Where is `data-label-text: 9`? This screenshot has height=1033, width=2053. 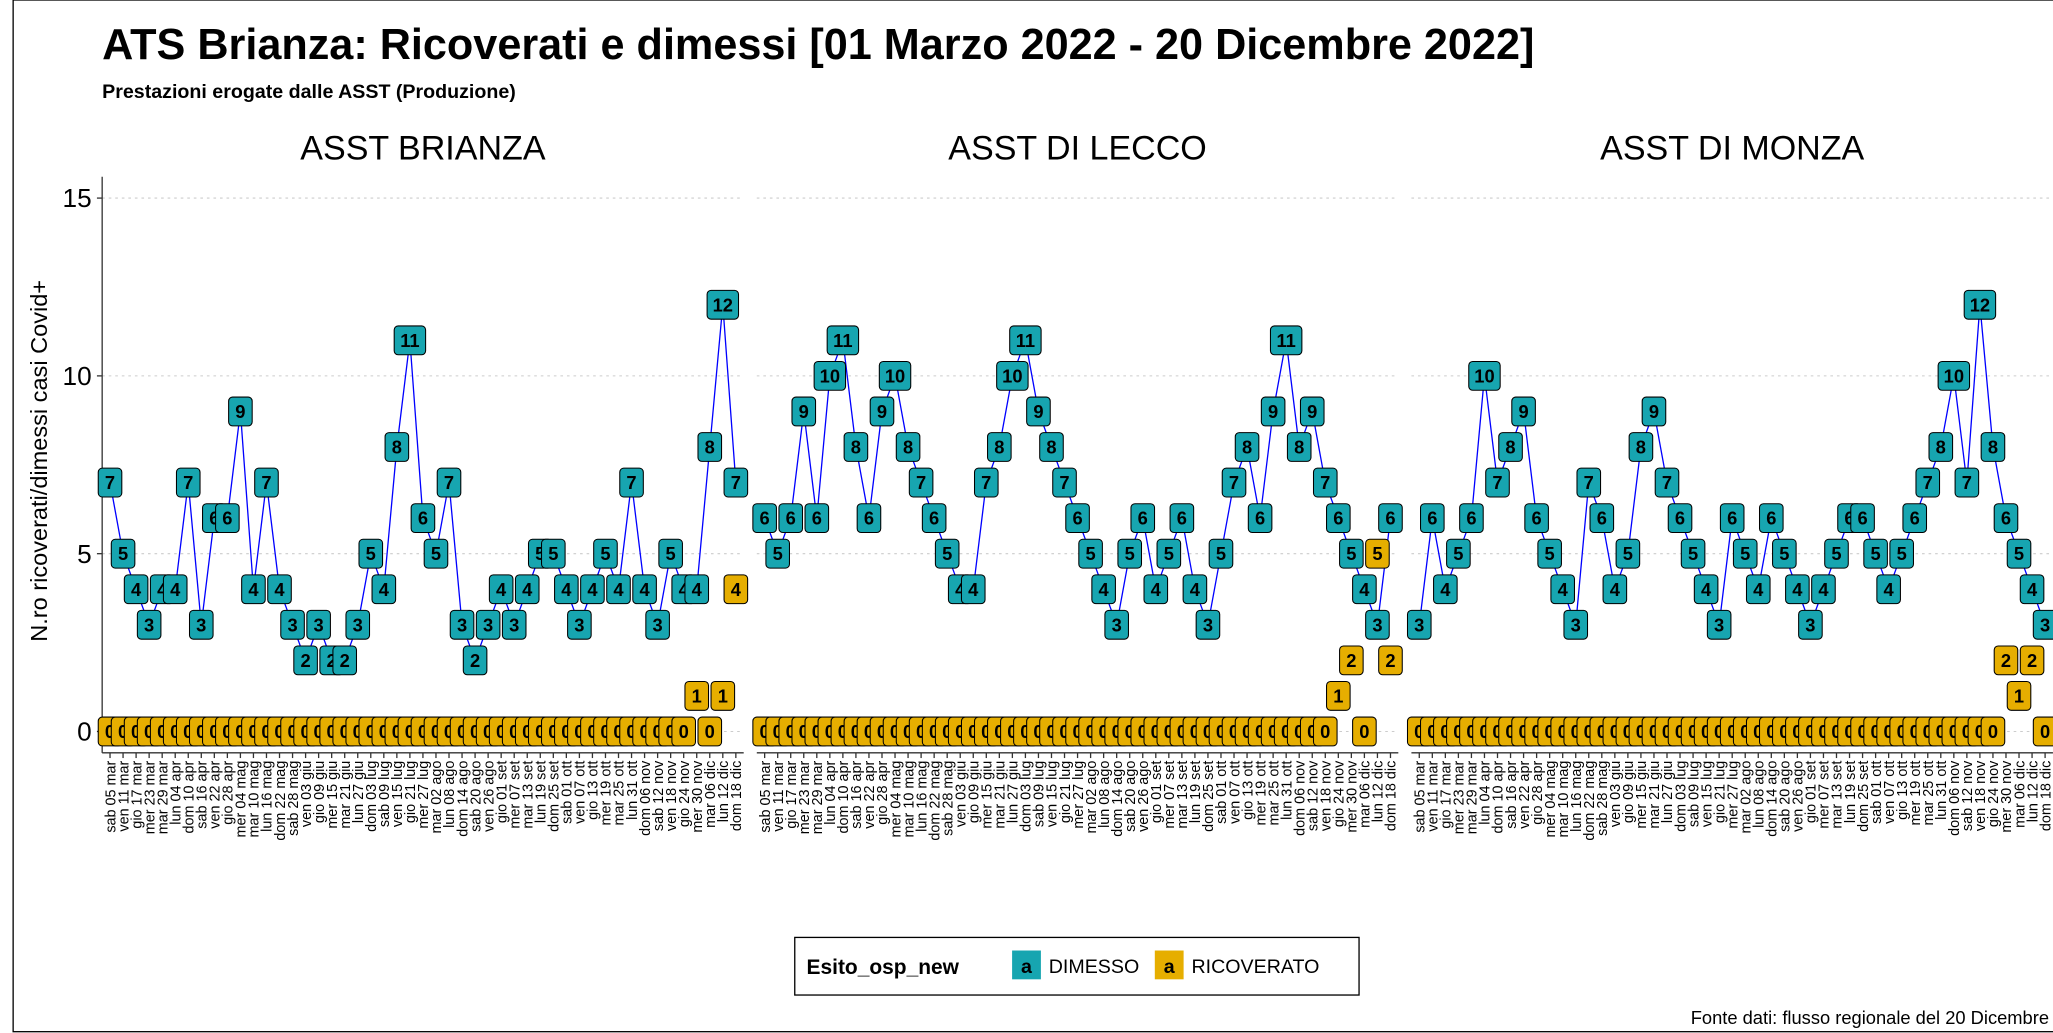
data-label-text: 9 is located at coordinates (240, 411).